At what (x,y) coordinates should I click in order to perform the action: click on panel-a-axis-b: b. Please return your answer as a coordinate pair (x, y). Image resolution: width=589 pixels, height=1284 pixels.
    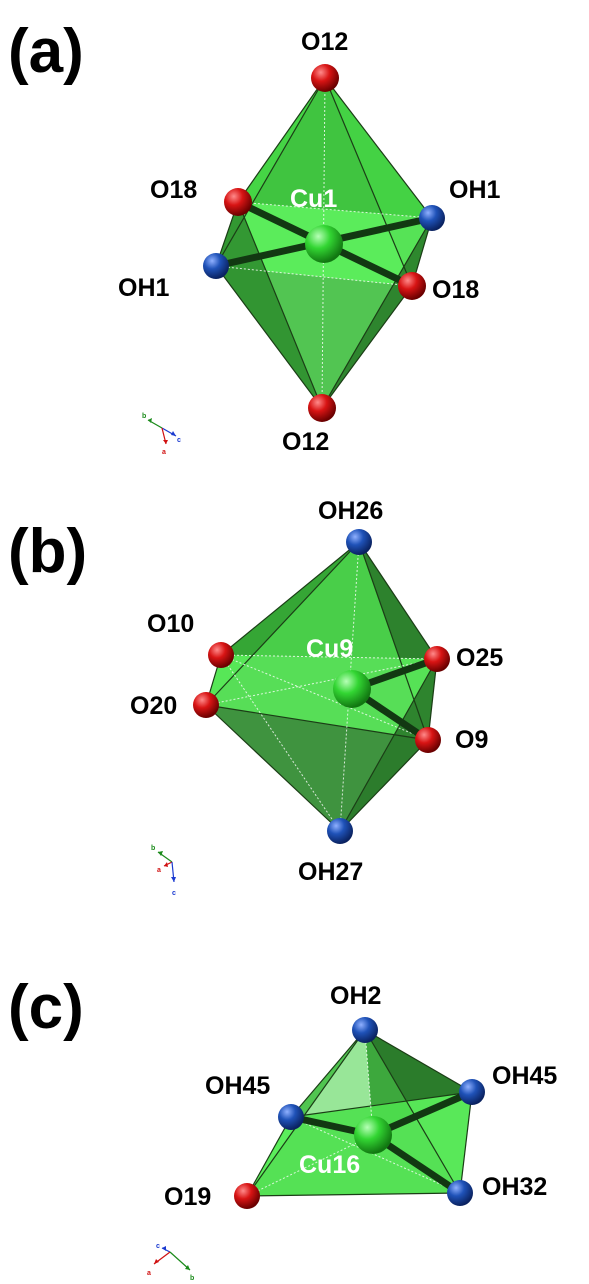
    Looking at the image, I should click on (144, 416).